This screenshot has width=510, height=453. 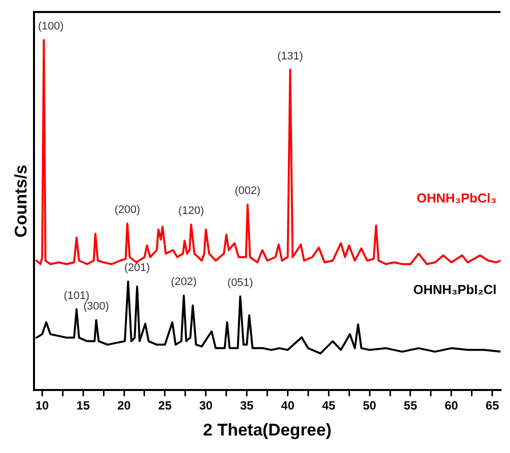 I want to click on x-tick-label: 60, so click(x=451, y=405).